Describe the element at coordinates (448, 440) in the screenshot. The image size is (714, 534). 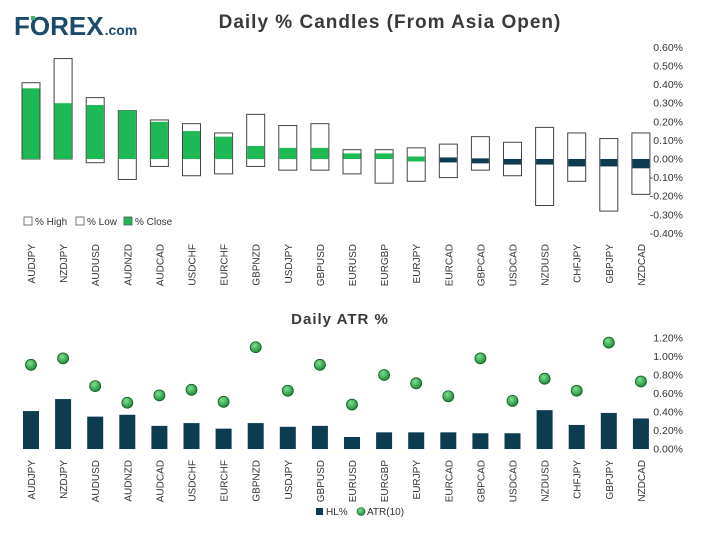
I see `hl-bar-eurcad` at that location.